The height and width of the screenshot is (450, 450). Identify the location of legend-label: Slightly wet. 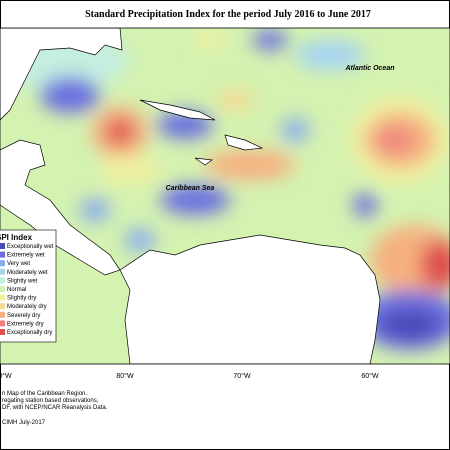
(22, 281).